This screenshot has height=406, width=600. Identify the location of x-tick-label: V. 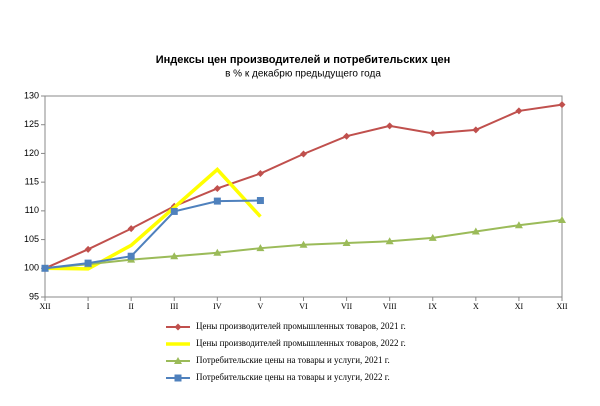
(261, 306).